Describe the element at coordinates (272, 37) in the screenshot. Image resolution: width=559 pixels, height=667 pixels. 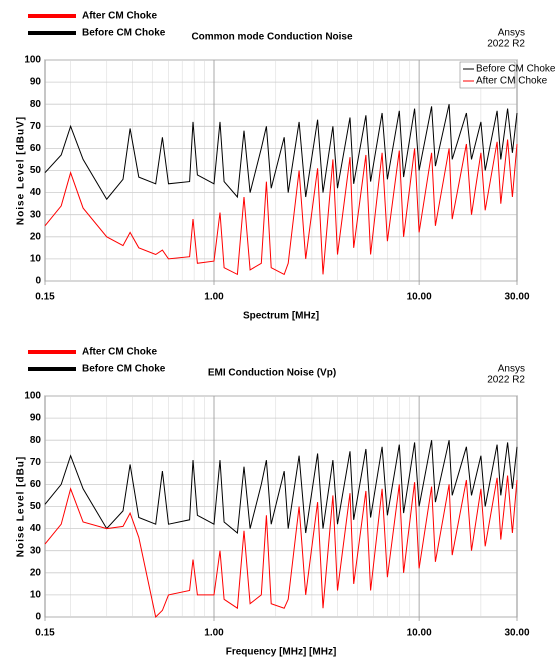
I see `chart-title: Common mode Conduction Noise` at that location.